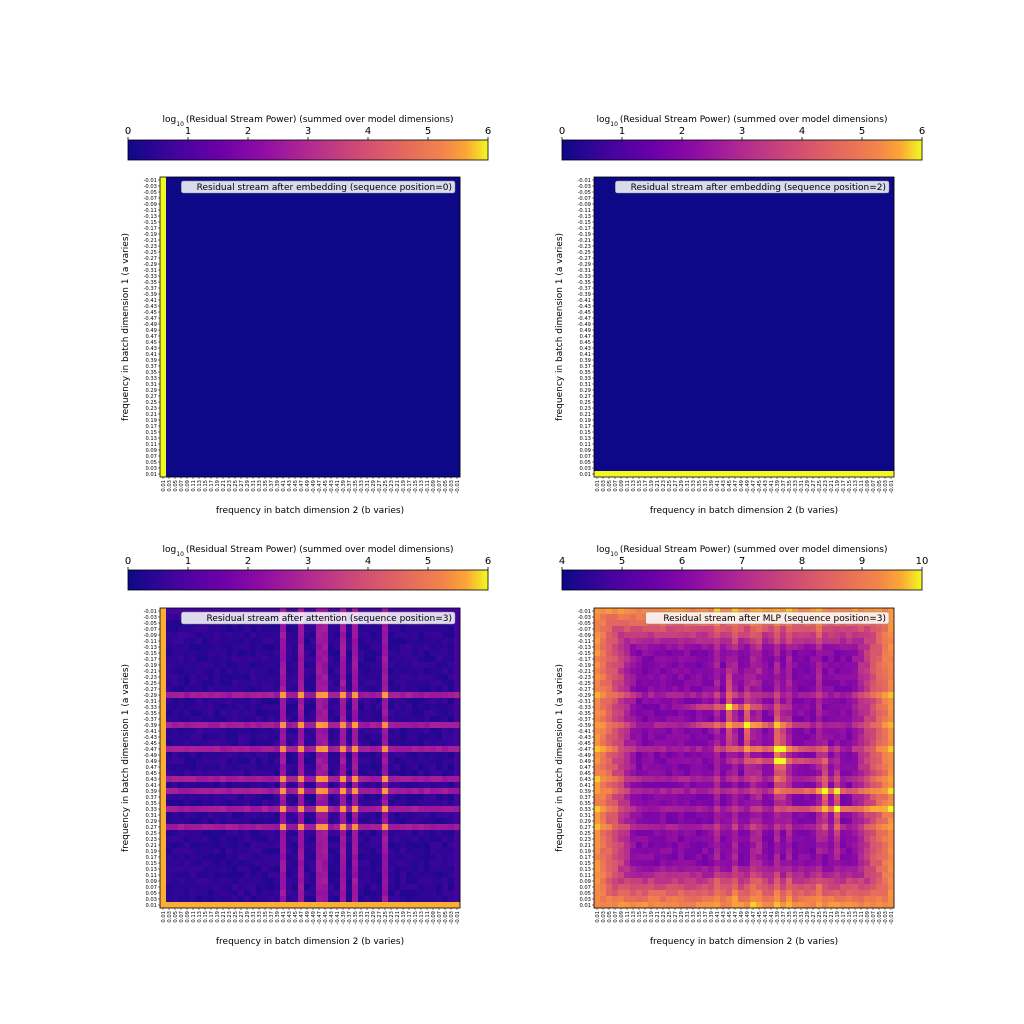 The image size is (1024, 1024). I want to click on y-tick-label: 0.03, so click(151, 469).